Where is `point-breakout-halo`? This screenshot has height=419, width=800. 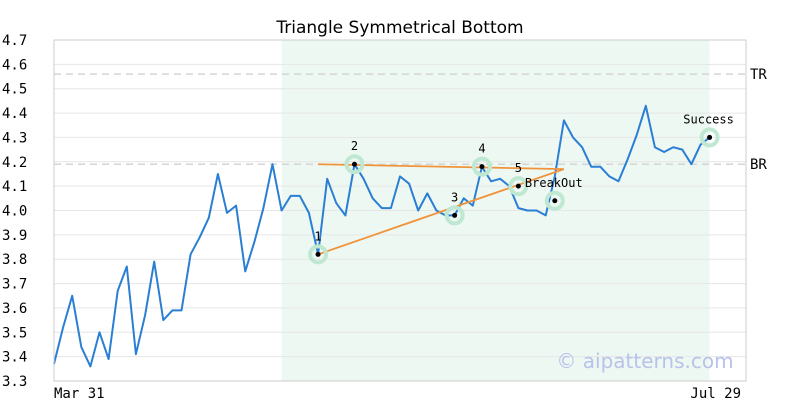 point-breakout-halo is located at coordinates (554, 200).